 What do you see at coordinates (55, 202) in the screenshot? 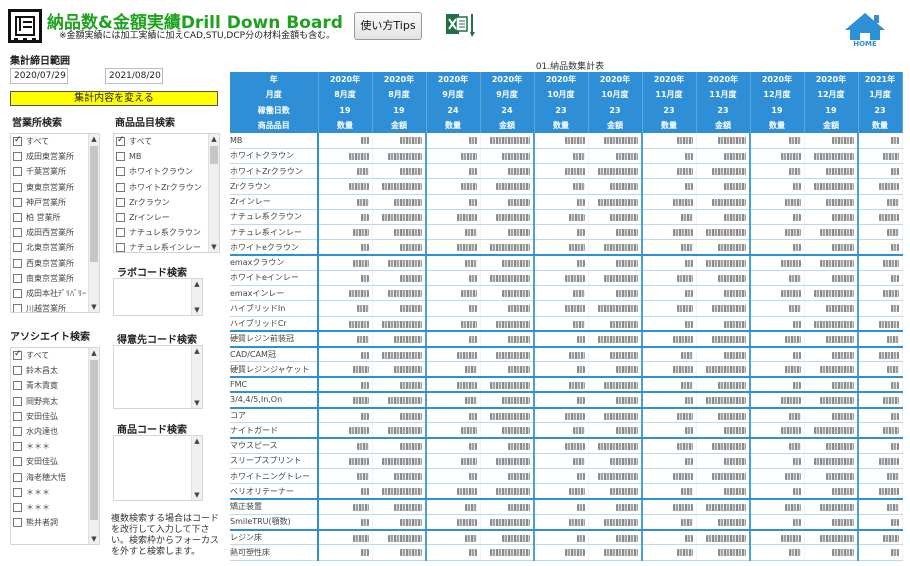
I see `office-item: 神戸営業所` at bounding box center [55, 202].